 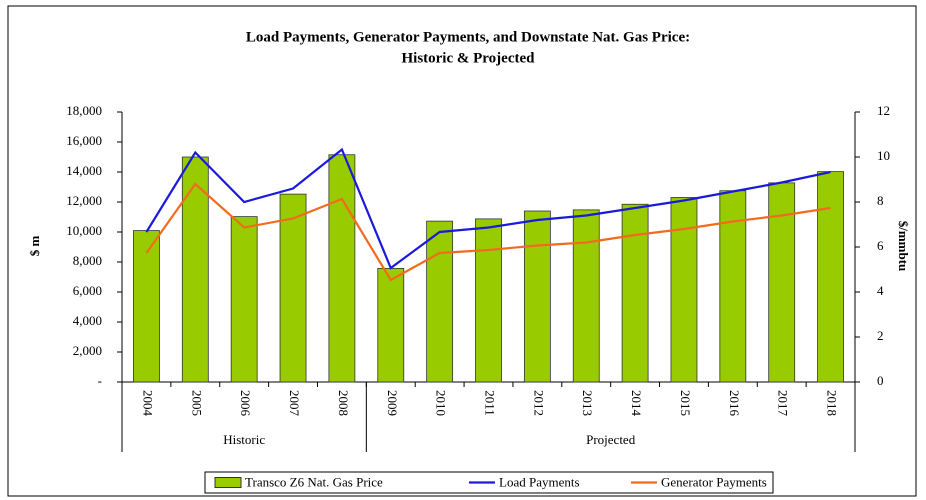 I want to click on y-axis-title: $ m, so click(x=34, y=246).